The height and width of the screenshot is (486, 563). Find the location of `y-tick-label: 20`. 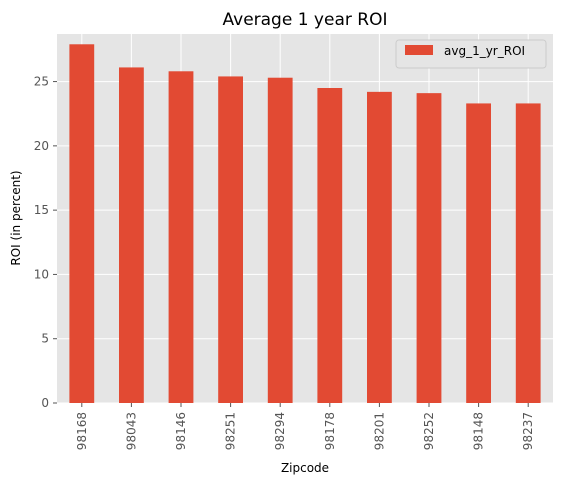

y-tick-label: 20 is located at coordinates (41, 146).